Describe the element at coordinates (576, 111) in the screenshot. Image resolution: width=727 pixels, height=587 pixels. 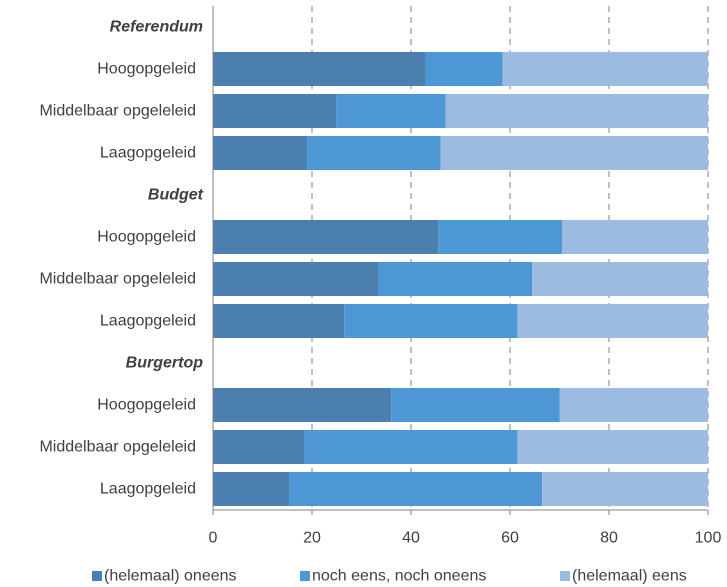
I see `bar-segment-referendum-middelbaar-opgeleleid-s2` at that location.